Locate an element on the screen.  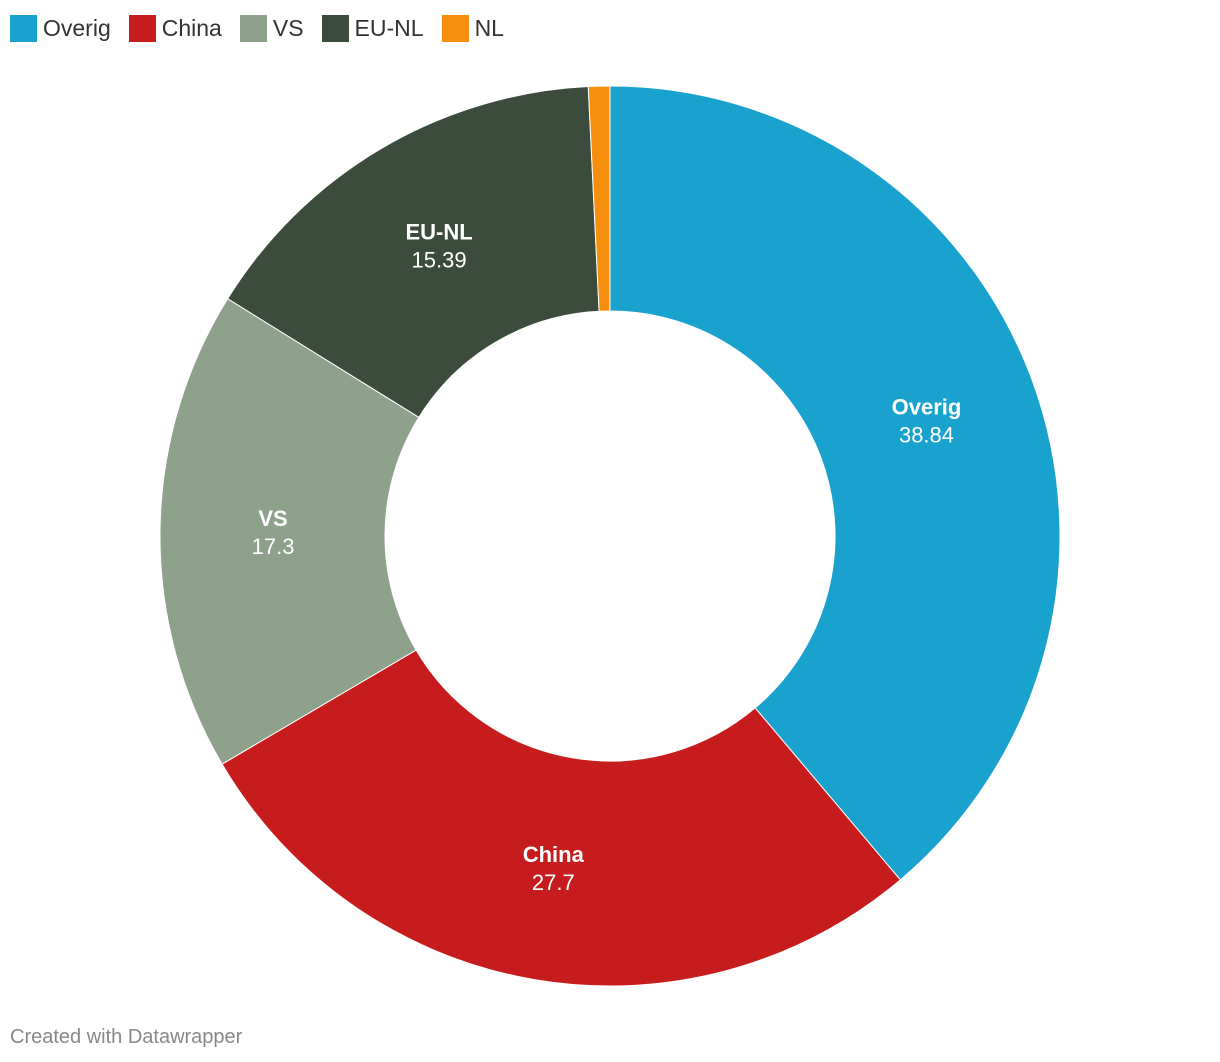
legend-label-vs: VS is located at coordinates (288, 27).